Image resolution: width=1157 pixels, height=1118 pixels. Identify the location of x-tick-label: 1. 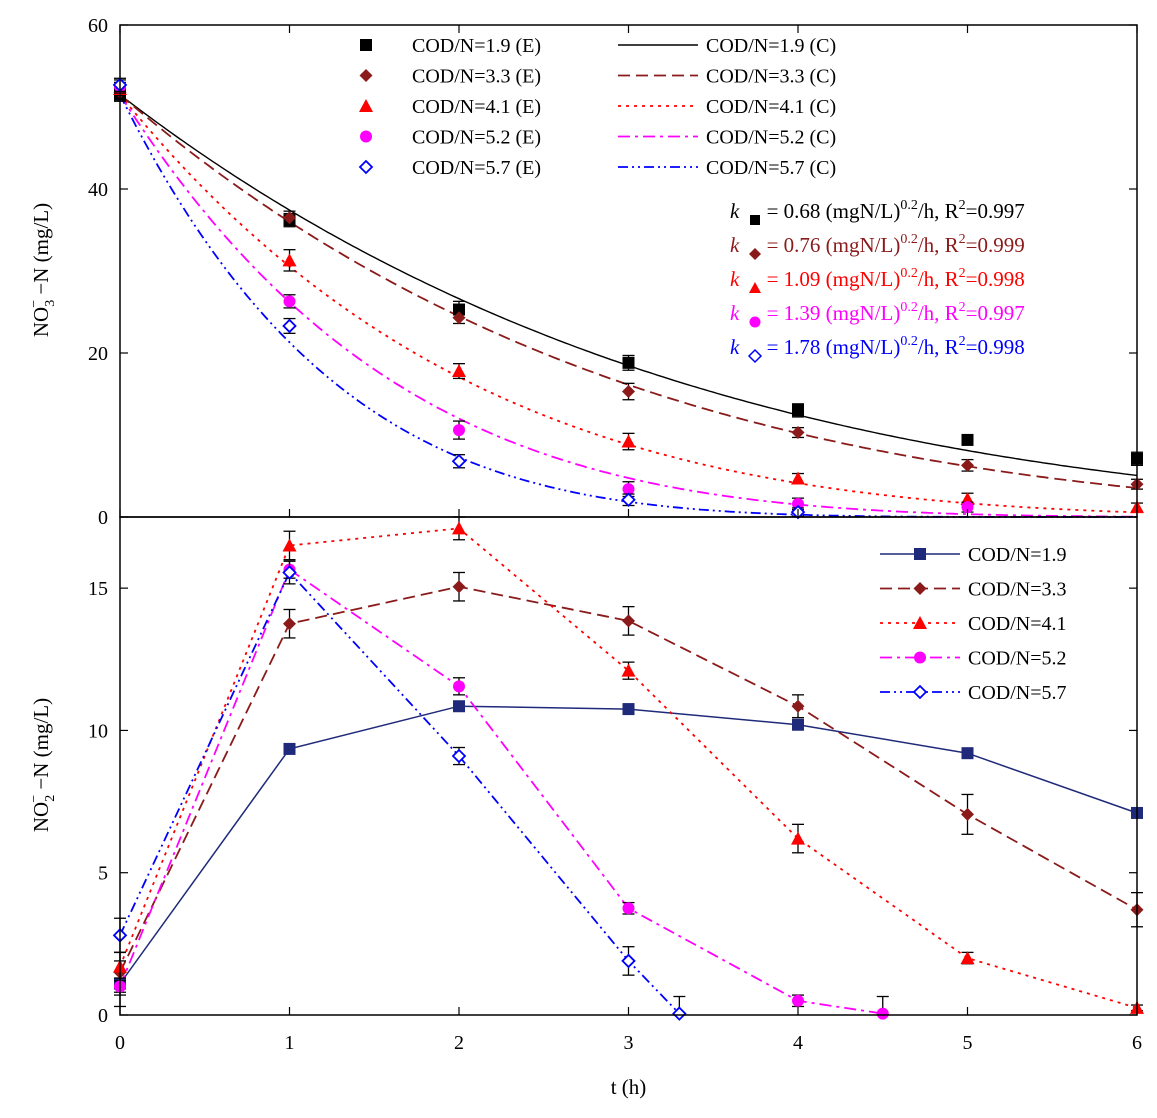
(290, 1043).